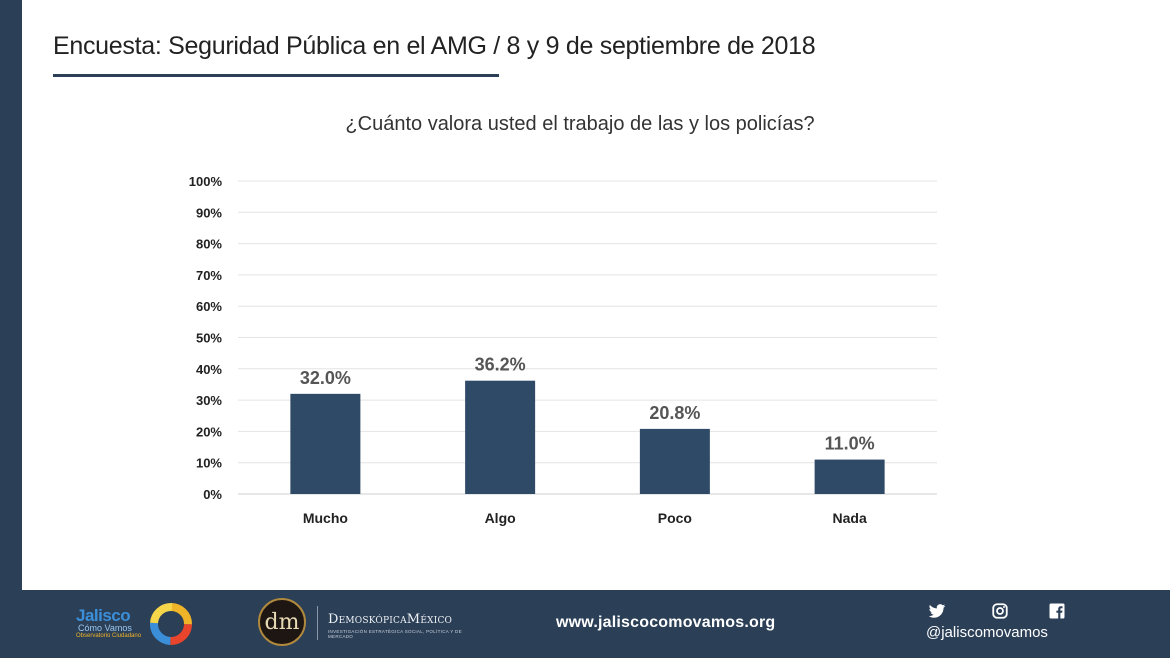 The width and height of the screenshot is (1170, 658). What do you see at coordinates (206, 181) in the screenshot?
I see `y-tick-label: 100%` at bounding box center [206, 181].